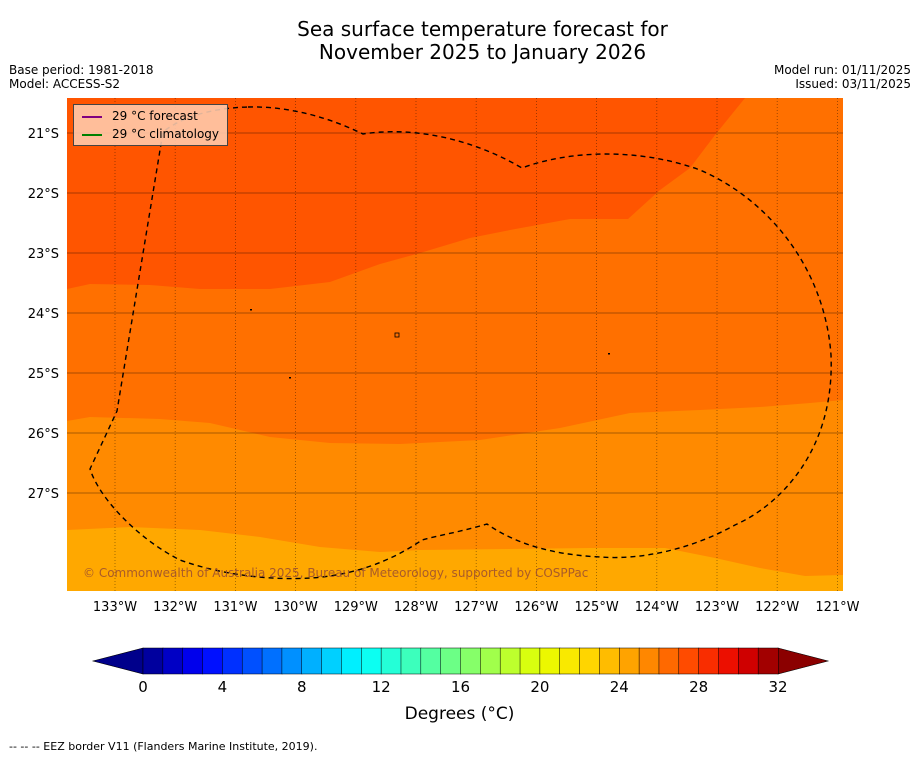  I want to click on left-metadata: Base period: 1981-2018 Model: ACCESS-S2, so click(81, 77).